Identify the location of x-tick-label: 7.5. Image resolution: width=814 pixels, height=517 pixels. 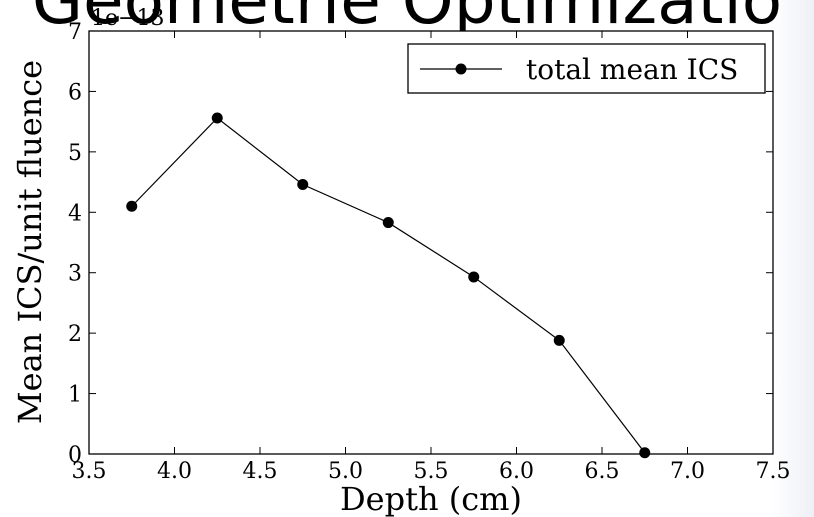
(773, 471).